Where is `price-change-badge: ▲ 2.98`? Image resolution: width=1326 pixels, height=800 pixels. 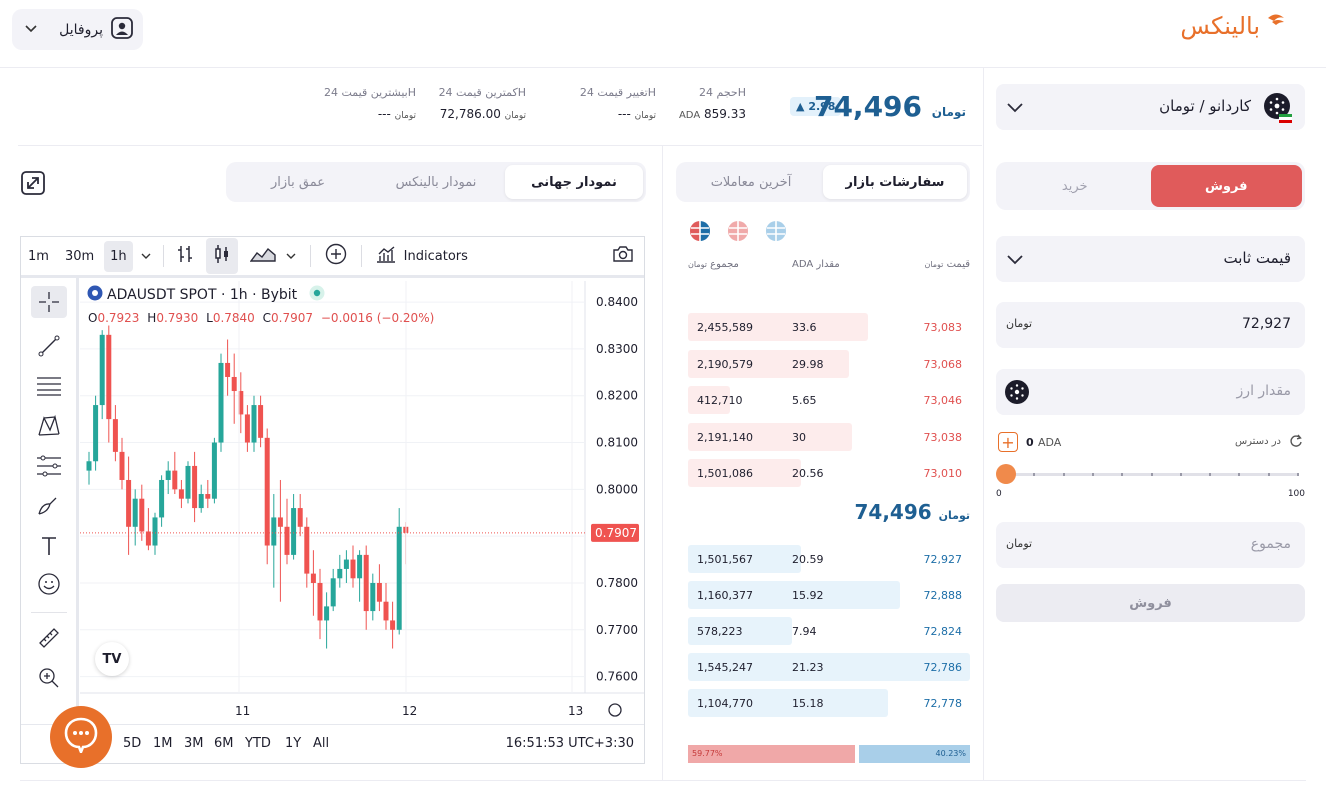 price-change-badge: ▲ 2.98 is located at coordinates (816, 106).